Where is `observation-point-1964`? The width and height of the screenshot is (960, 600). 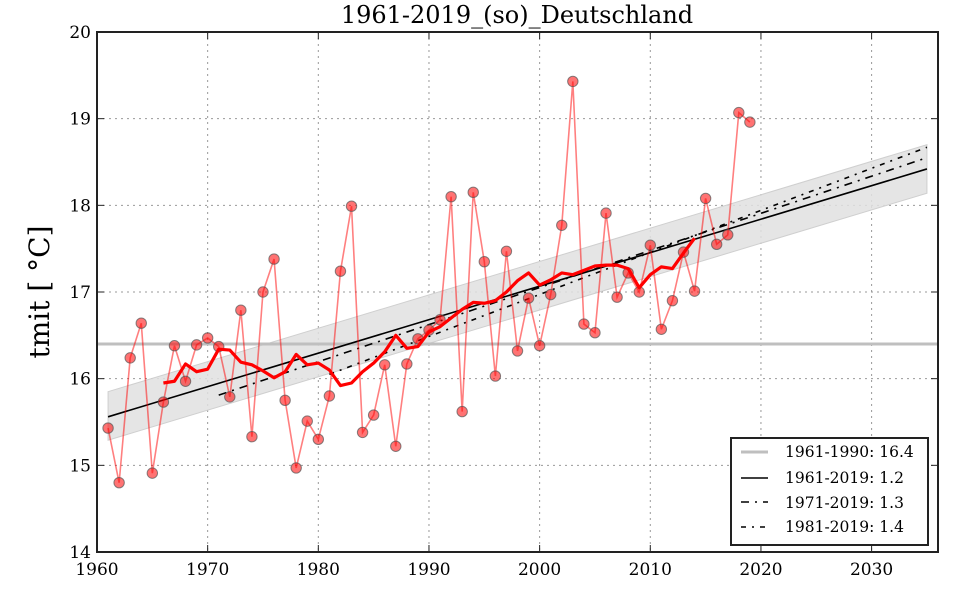
observation-point-1964 is located at coordinates (141, 323).